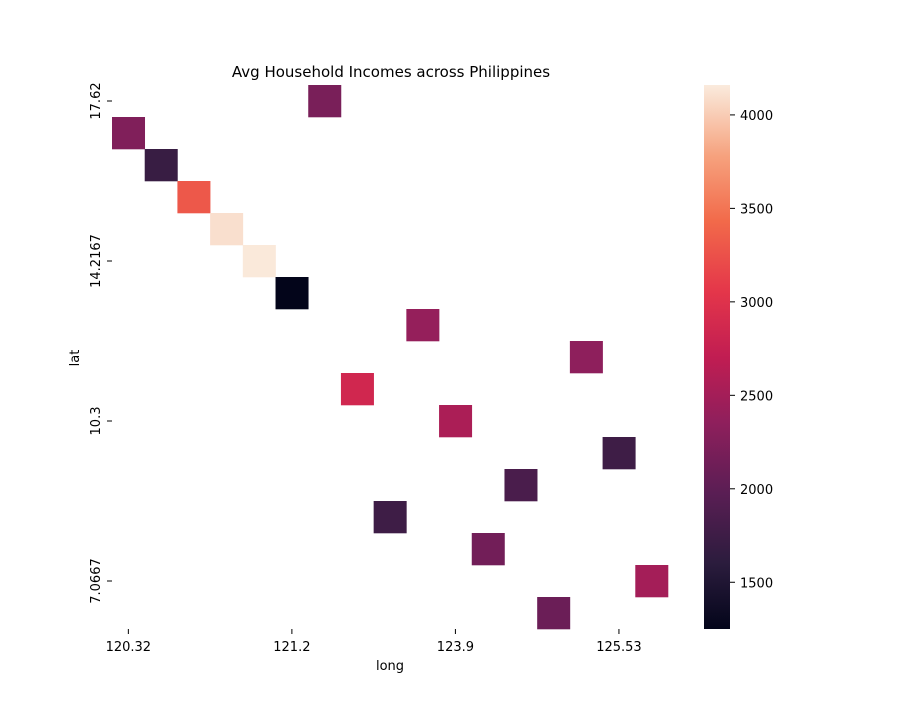 This screenshot has height=708, width=898. What do you see at coordinates (75, 358) in the screenshot?
I see `y-axis-label: lat` at bounding box center [75, 358].